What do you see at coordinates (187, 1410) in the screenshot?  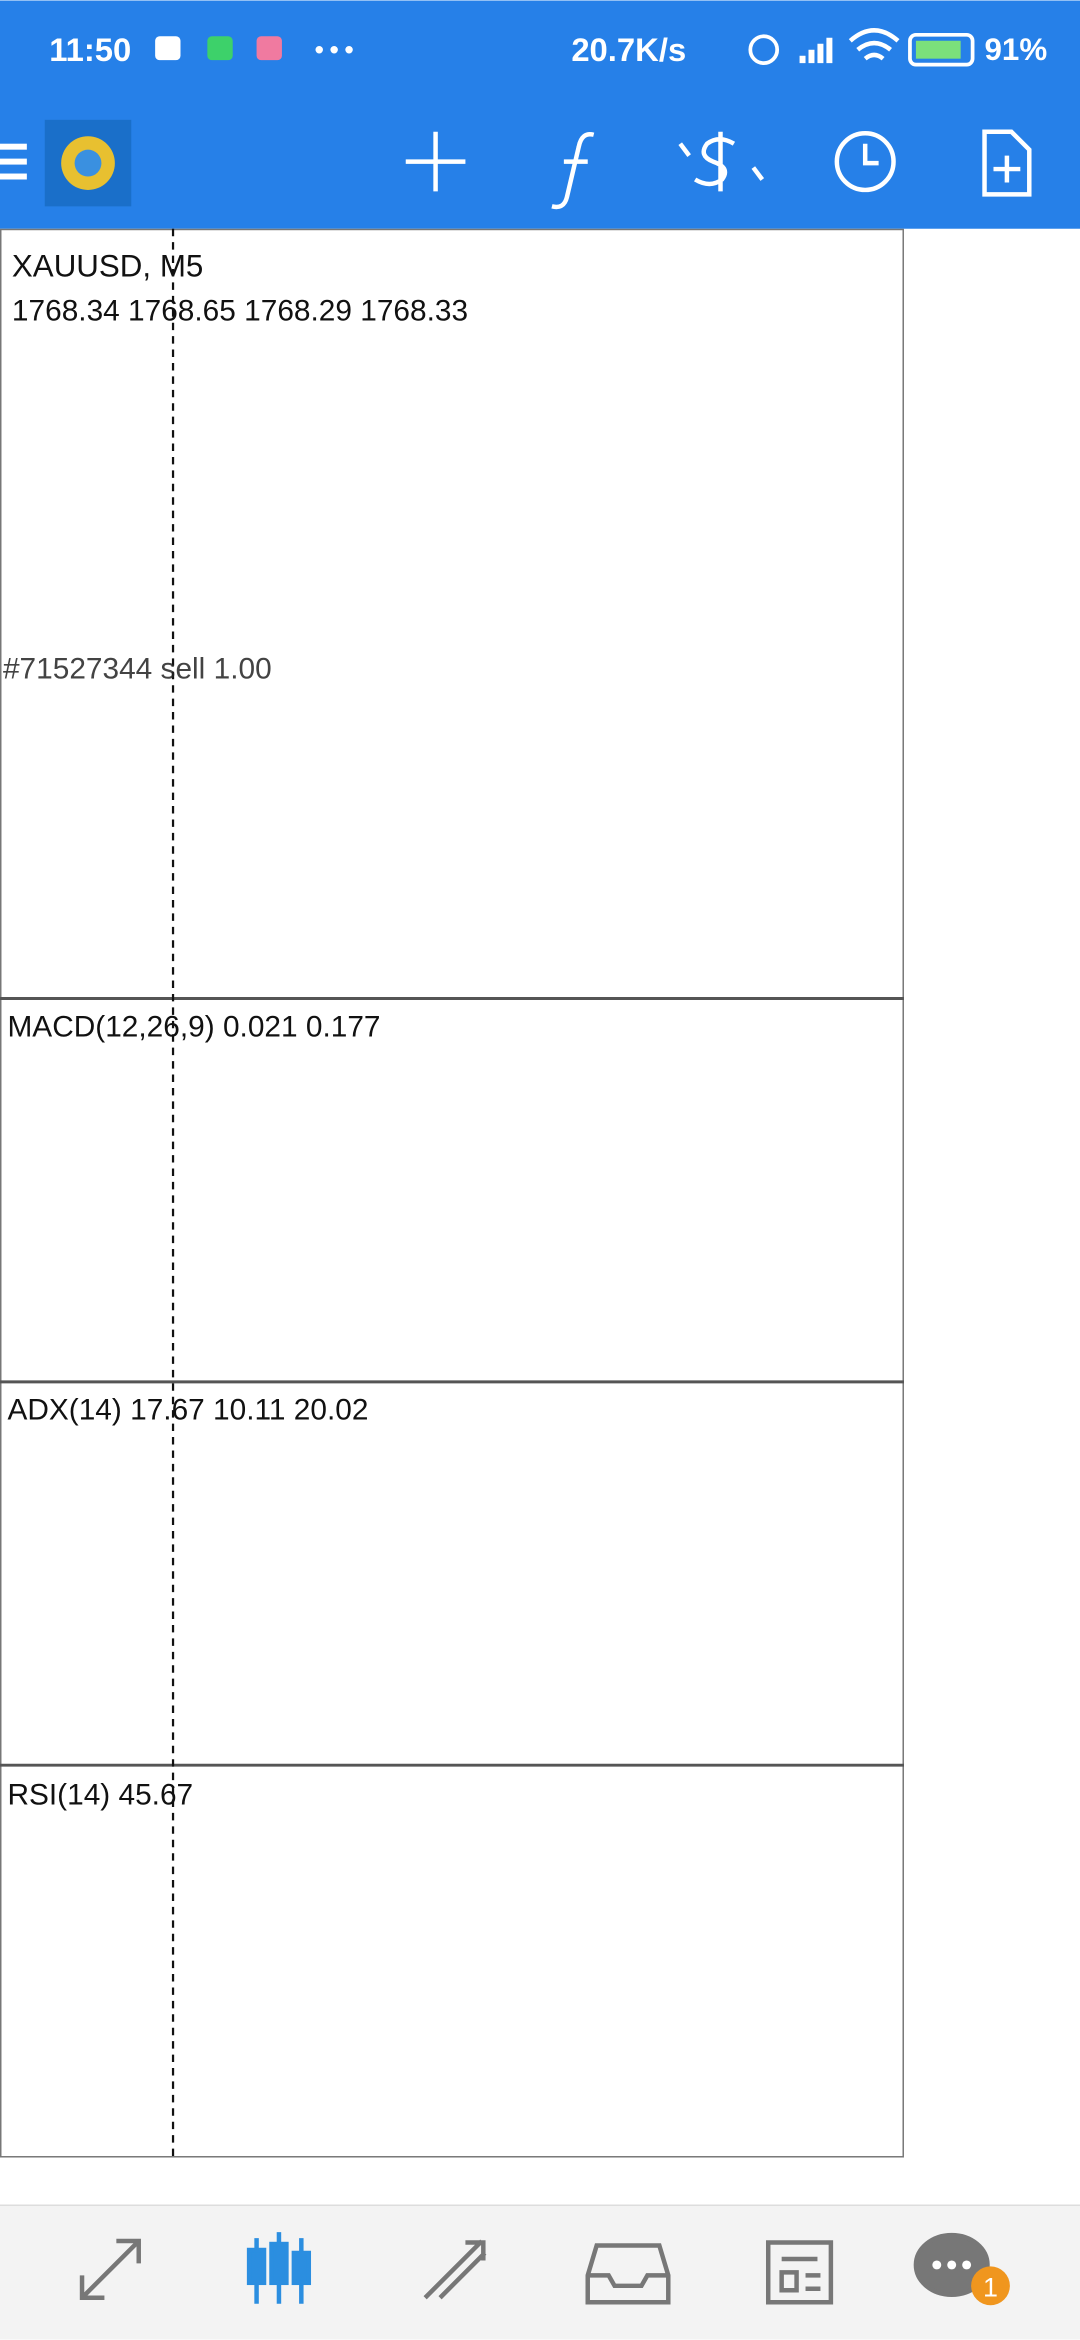 I see `adx-label: ADX(14) 17.67 10.11 20.02` at bounding box center [187, 1410].